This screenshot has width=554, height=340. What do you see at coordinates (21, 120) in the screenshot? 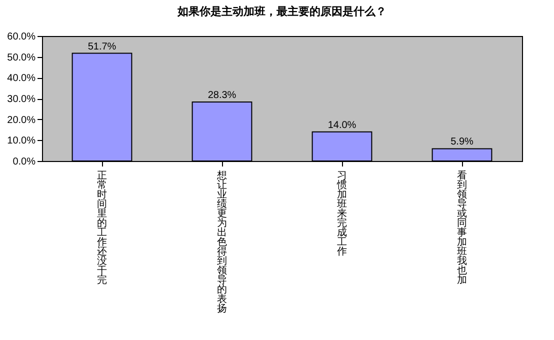
I see `y-tick-label: 20.0%` at bounding box center [21, 120].